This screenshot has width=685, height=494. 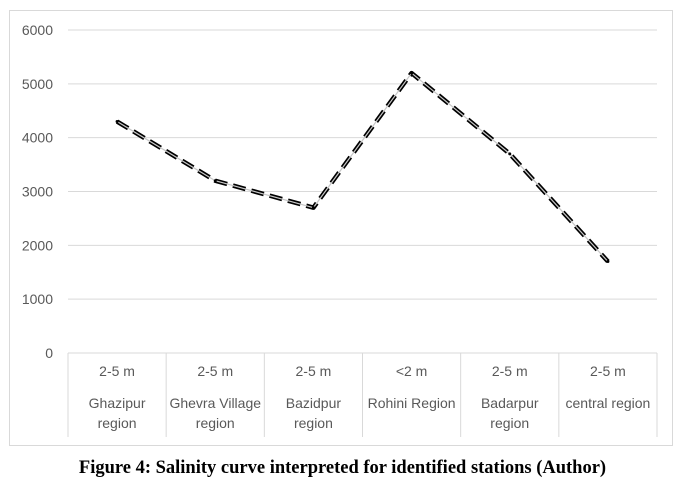 I want to click on y-tick-label: 5000, so click(x=37, y=84).